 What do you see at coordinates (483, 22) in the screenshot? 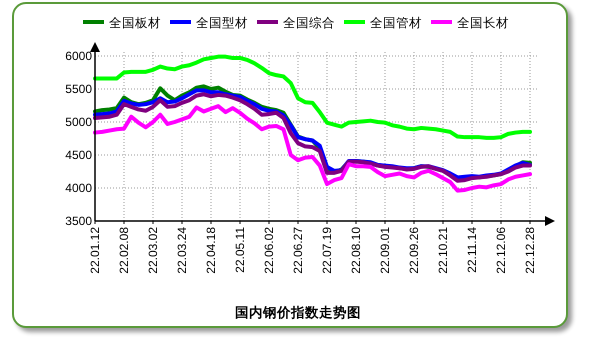
I see `legend-label: 全国长材` at bounding box center [483, 22].